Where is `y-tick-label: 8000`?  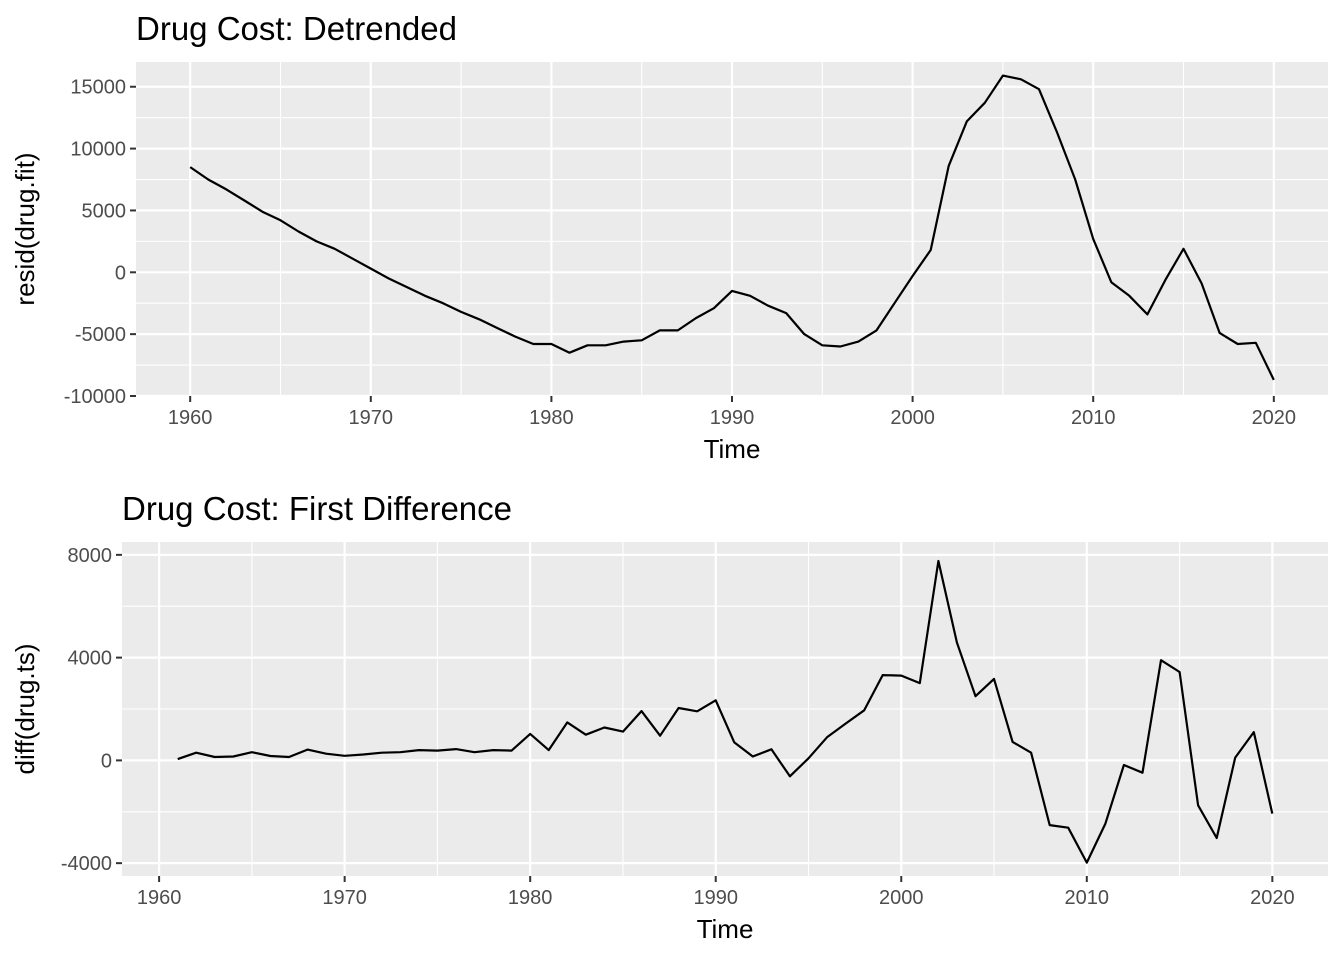
y-tick-label: 8000 is located at coordinates (90, 556).